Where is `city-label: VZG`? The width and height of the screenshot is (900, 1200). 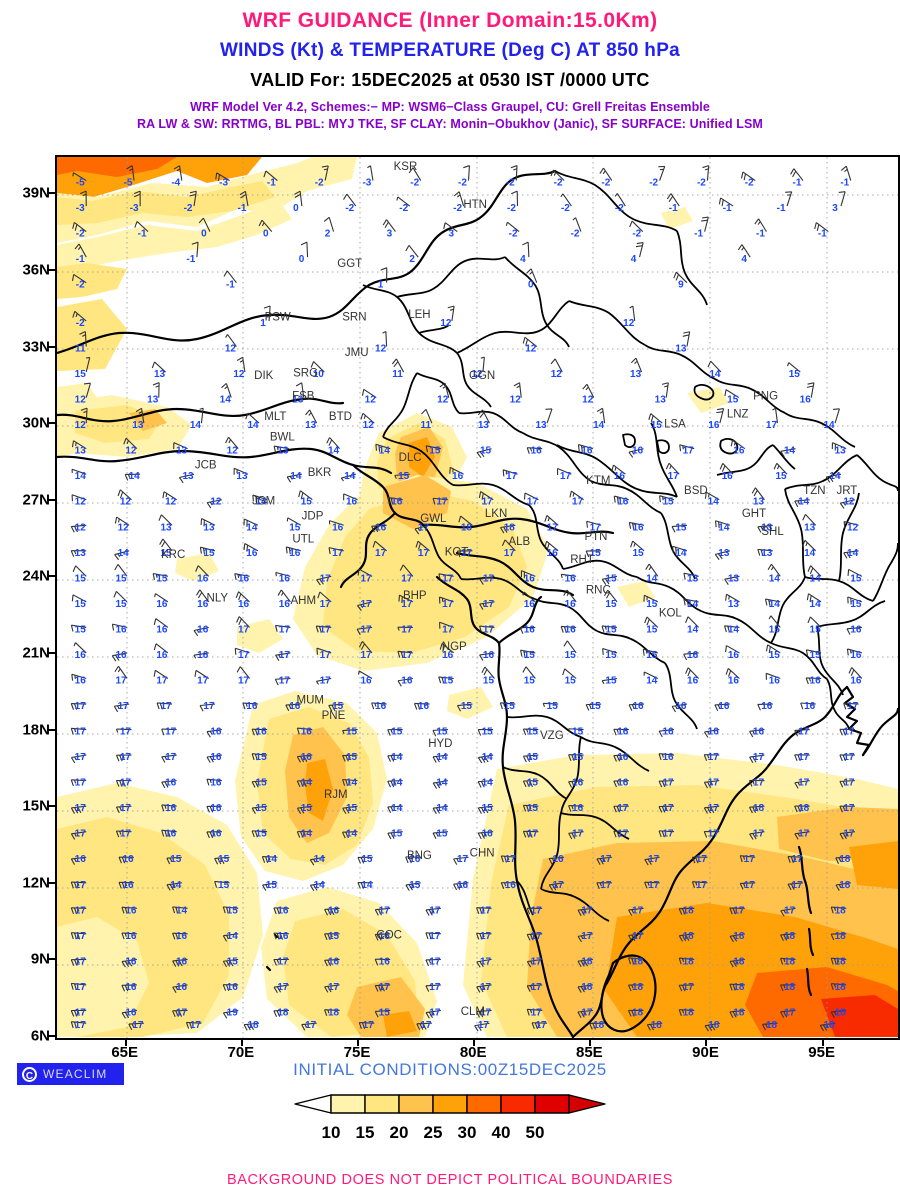
city-label: VZG is located at coordinates (552, 736).